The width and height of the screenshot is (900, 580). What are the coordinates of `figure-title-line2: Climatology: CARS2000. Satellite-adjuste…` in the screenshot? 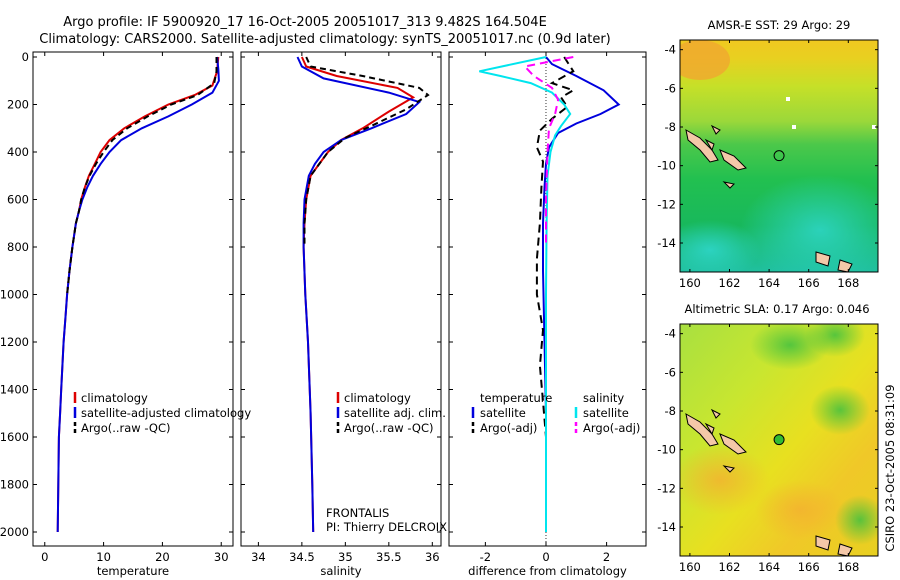 It's located at (325, 39).